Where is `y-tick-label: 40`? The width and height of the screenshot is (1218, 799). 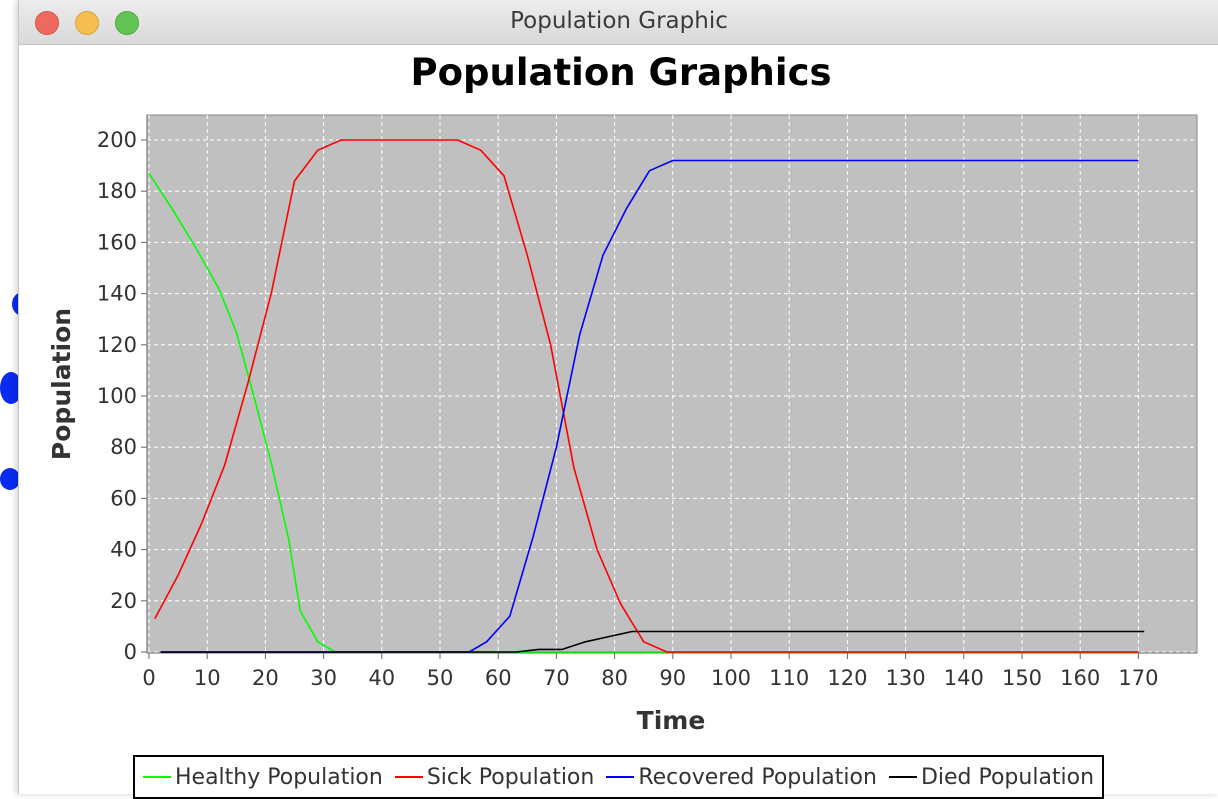 y-tick-label: 40 is located at coordinates (123, 550).